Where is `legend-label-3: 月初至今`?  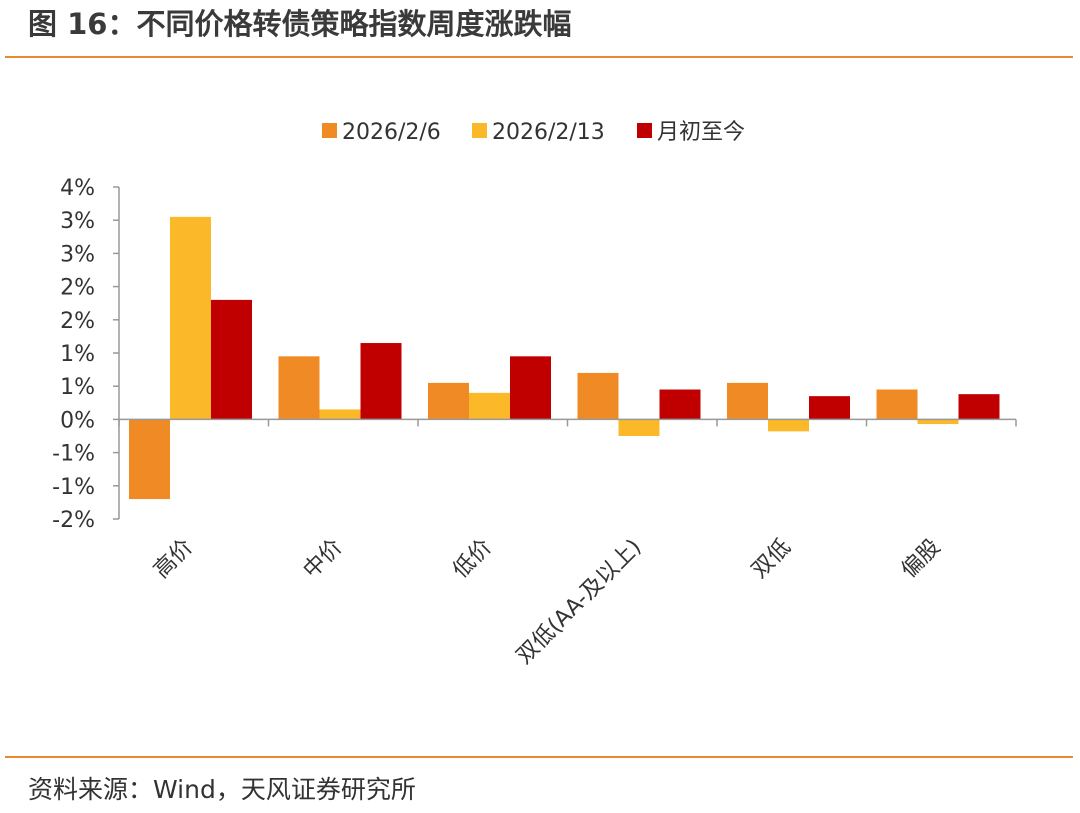 legend-label-3: 月初至今 is located at coordinates (701, 132).